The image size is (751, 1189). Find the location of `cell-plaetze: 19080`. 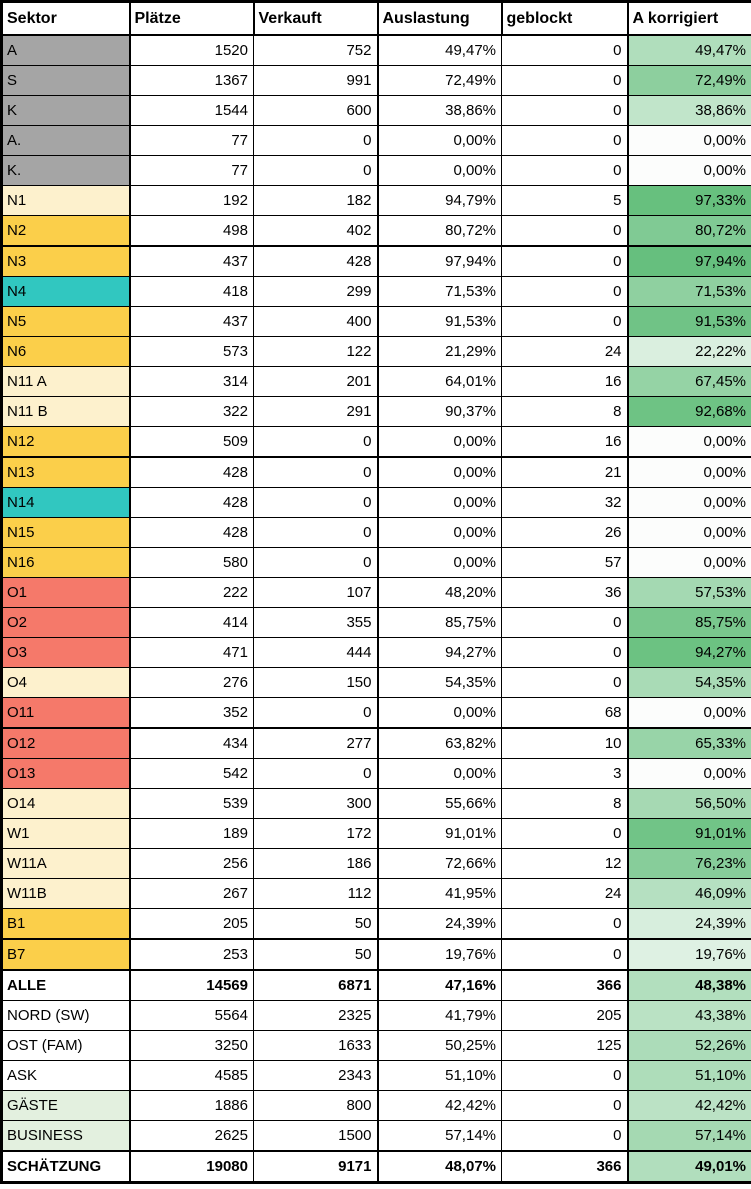

cell-plaetze: 19080 is located at coordinates (191, 1167).